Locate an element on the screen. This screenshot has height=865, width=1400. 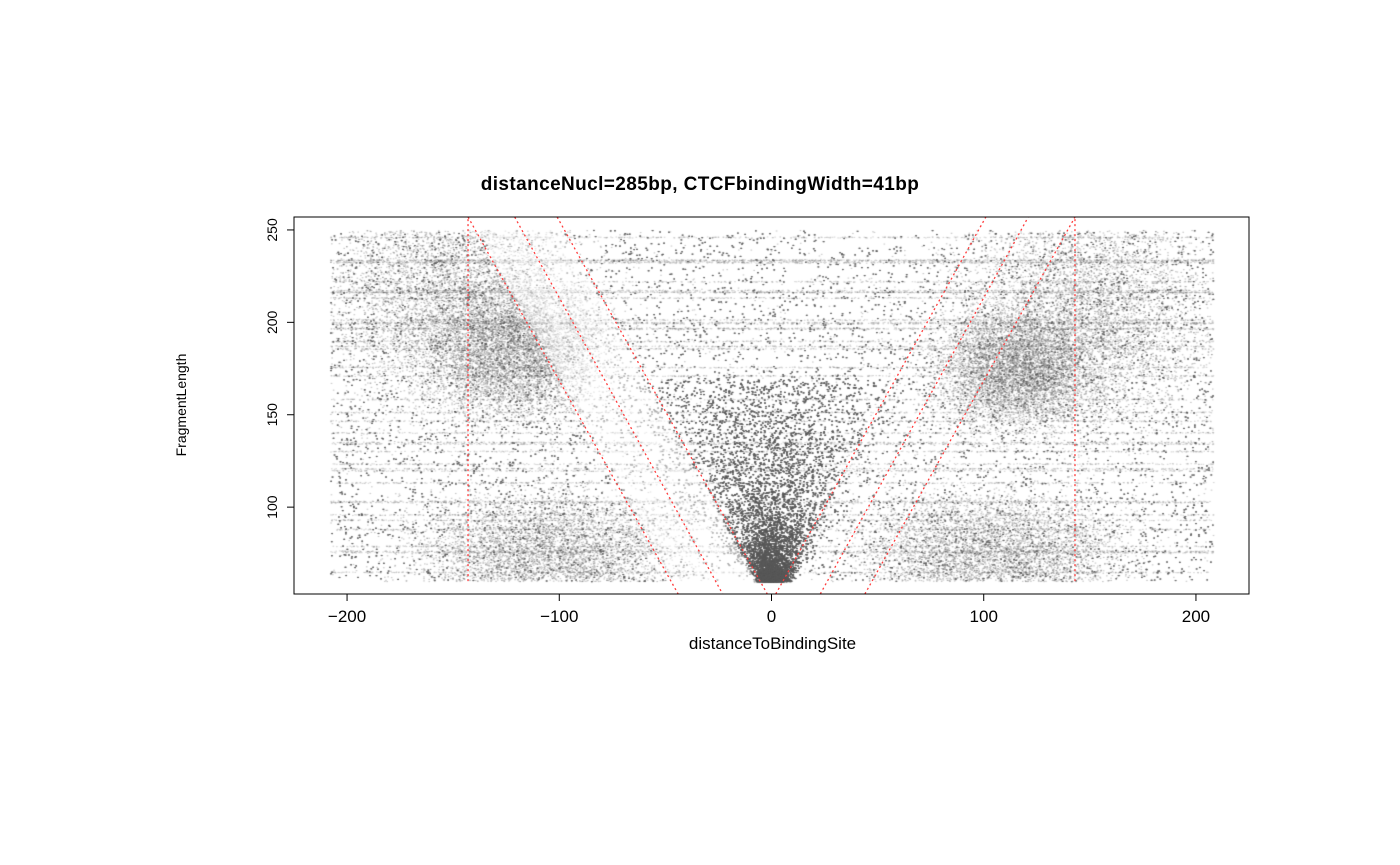
y-axis-label: FragmentLength is located at coordinates (181, 405).